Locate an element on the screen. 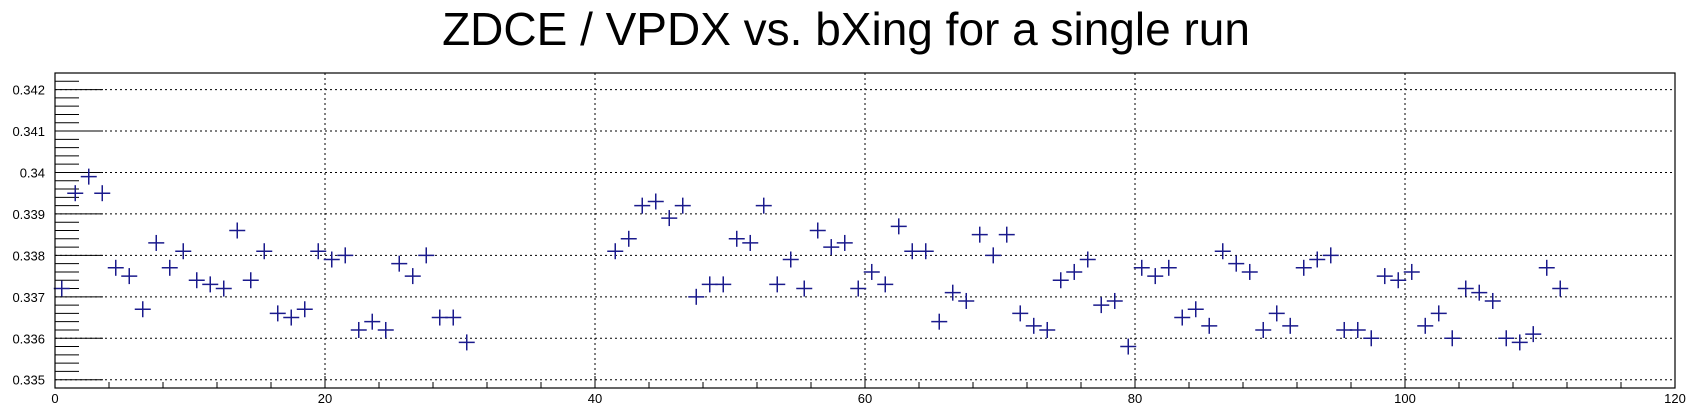 The height and width of the screenshot is (409, 1692). y-tick-label: 0.336 is located at coordinates (28, 338).